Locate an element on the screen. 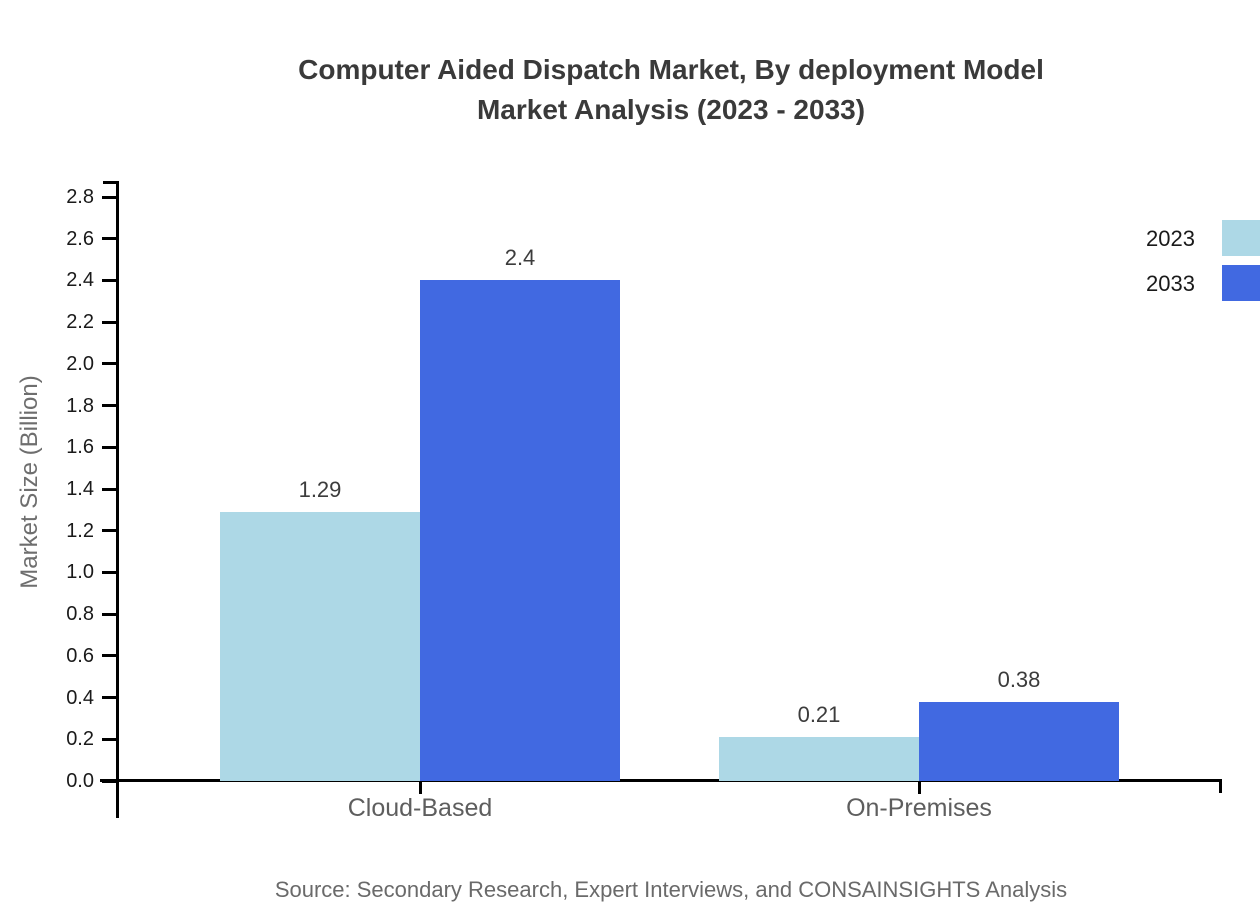  y-tick-label: 1.4 is located at coordinates (80, 489).